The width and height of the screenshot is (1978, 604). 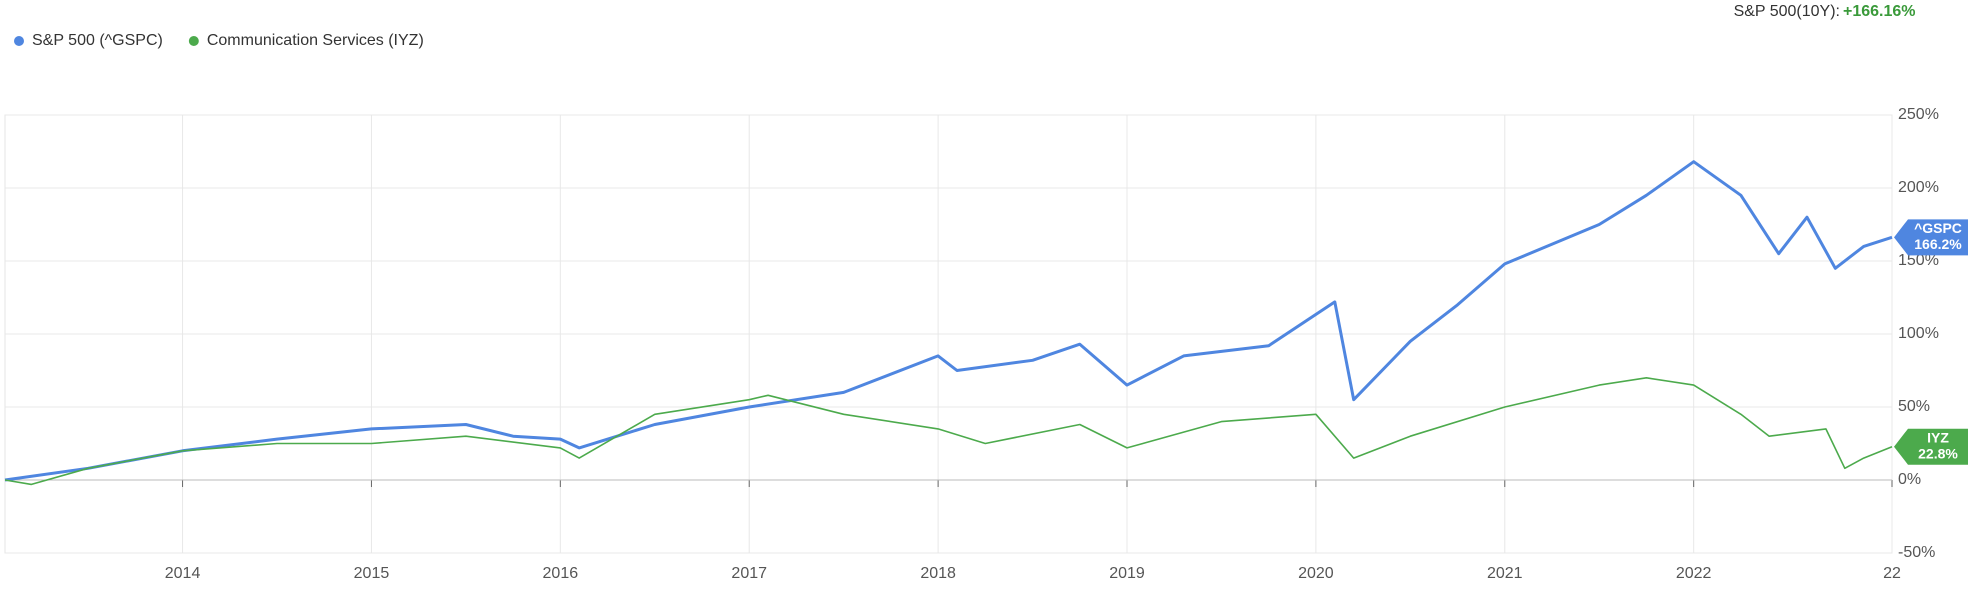 What do you see at coordinates (1316, 573) in the screenshot?
I see `x-tick-label: 2020` at bounding box center [1316, 573].